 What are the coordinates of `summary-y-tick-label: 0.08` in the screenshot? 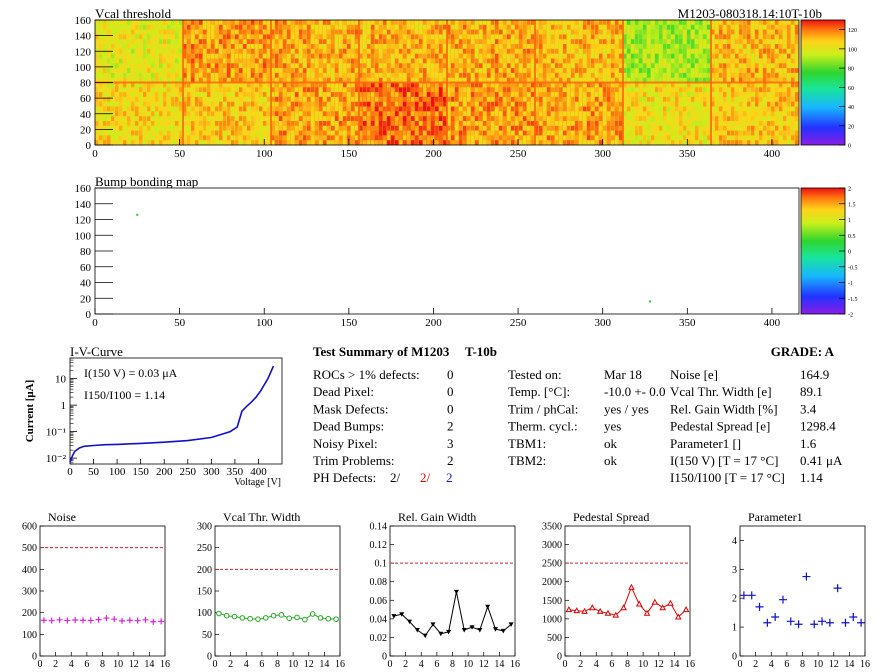 It's located at (379, 582).